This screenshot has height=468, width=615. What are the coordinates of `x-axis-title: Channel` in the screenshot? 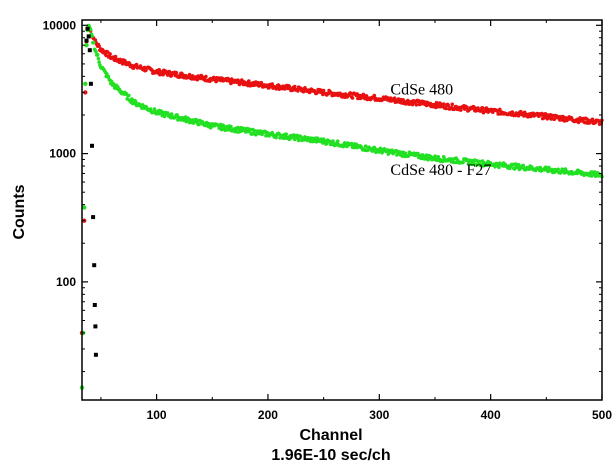 It's located at (330, 435).